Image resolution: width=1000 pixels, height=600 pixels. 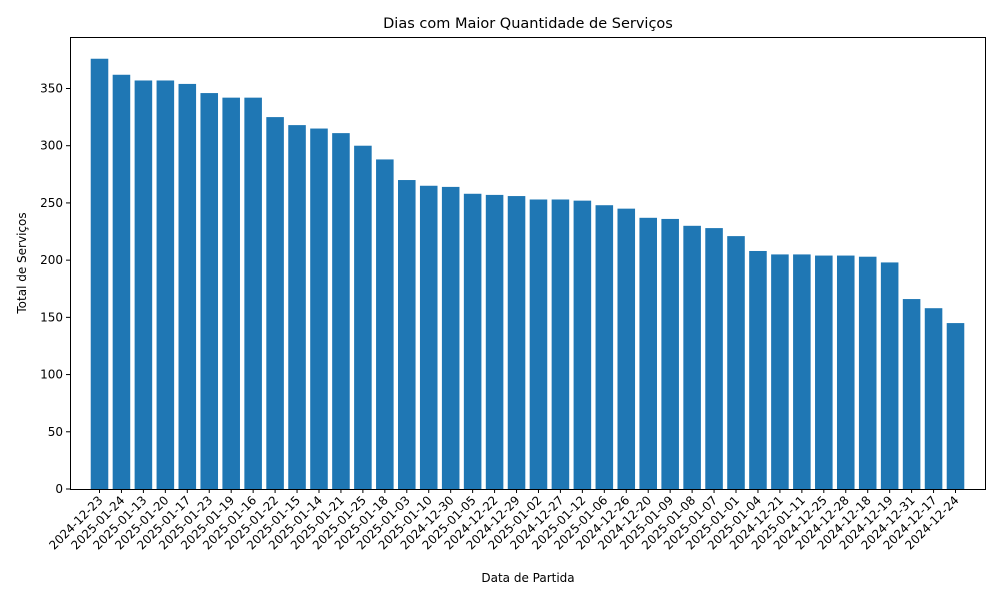 I want to click on y-axis-ticks: 0 50 100 150 200 250 300 350, so click(x=55, y=288).